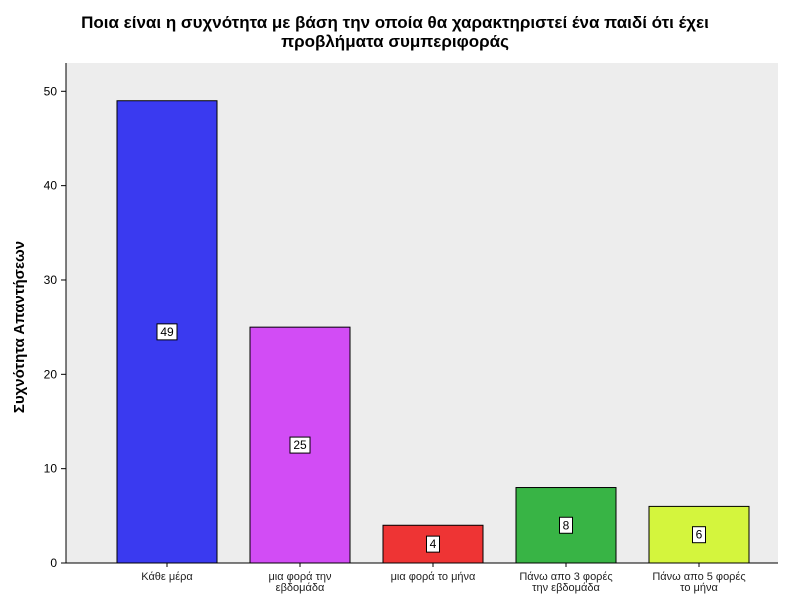  Describe the element at coordinates (51, 186) in the screenshot. I see `y-tick-label: 40` at that location.